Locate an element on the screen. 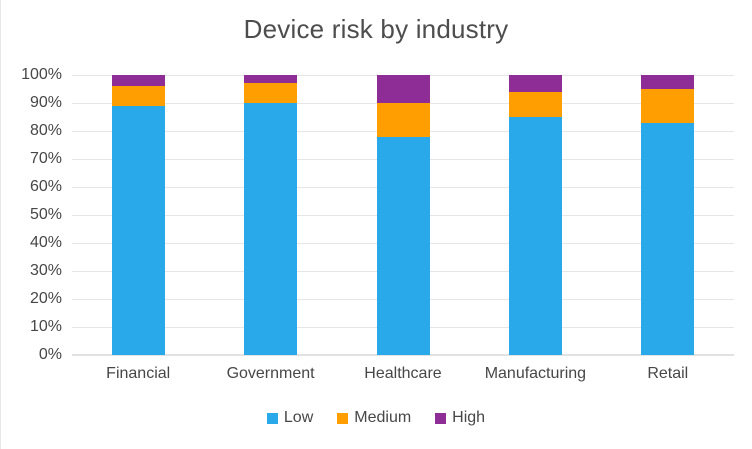  legend-swatch-low is located at coordinates (272, 418).